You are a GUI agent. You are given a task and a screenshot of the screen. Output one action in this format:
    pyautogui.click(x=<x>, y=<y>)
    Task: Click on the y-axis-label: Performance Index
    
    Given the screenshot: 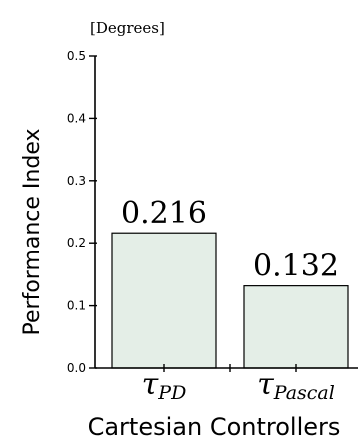 What is the action you would take?
    pyautogui.click(x=32, y=232)
    